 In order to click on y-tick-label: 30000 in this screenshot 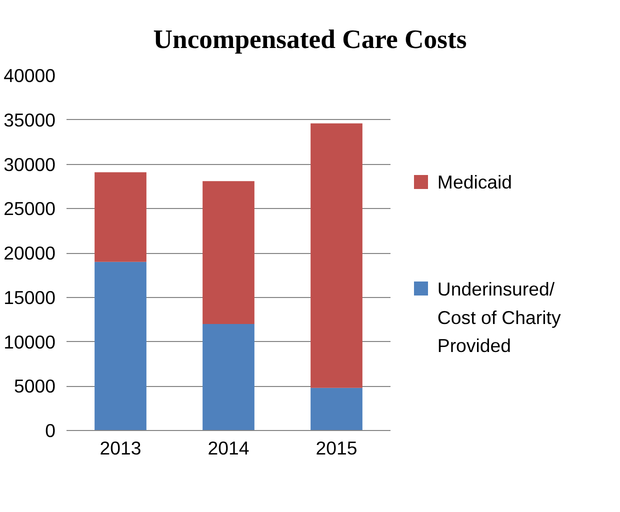, I will do `click(30, 164)`.